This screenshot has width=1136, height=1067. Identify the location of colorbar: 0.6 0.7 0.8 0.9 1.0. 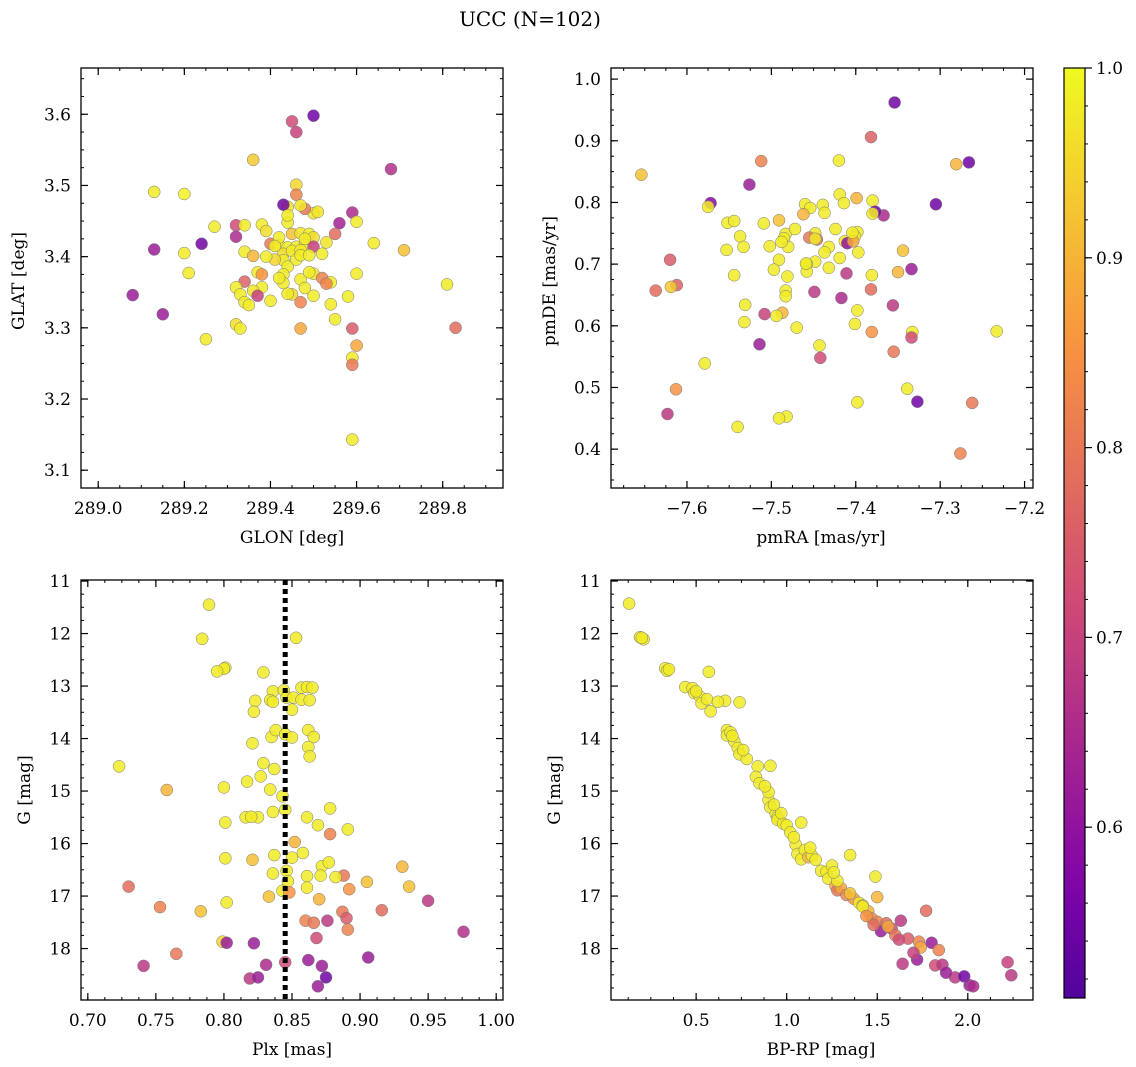
(1093, 529).